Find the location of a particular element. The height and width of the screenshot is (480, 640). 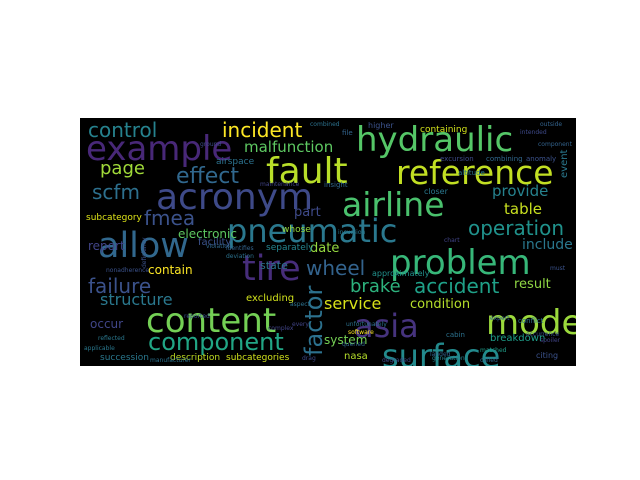

cloud-word: reflected is located at coordinates (111, 338).